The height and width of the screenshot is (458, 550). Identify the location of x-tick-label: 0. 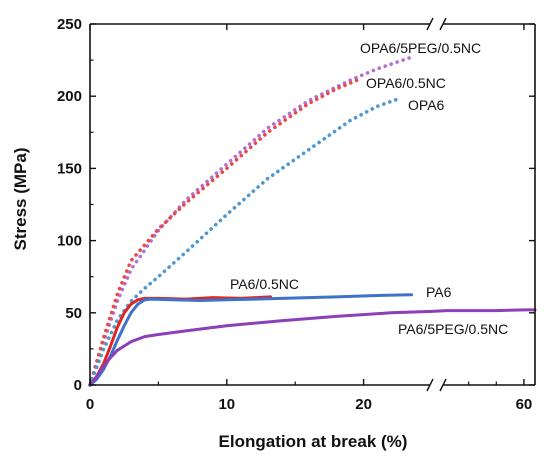
(90, 404).